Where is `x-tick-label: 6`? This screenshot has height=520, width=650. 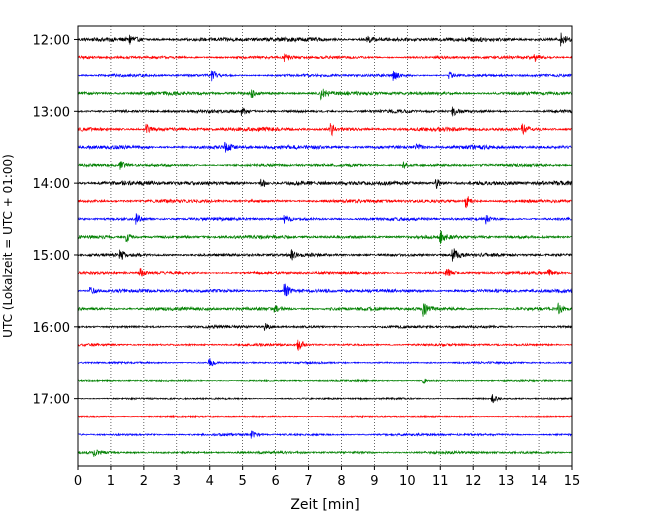 x-tick-label: 6 is located at coordinates (275, 481).